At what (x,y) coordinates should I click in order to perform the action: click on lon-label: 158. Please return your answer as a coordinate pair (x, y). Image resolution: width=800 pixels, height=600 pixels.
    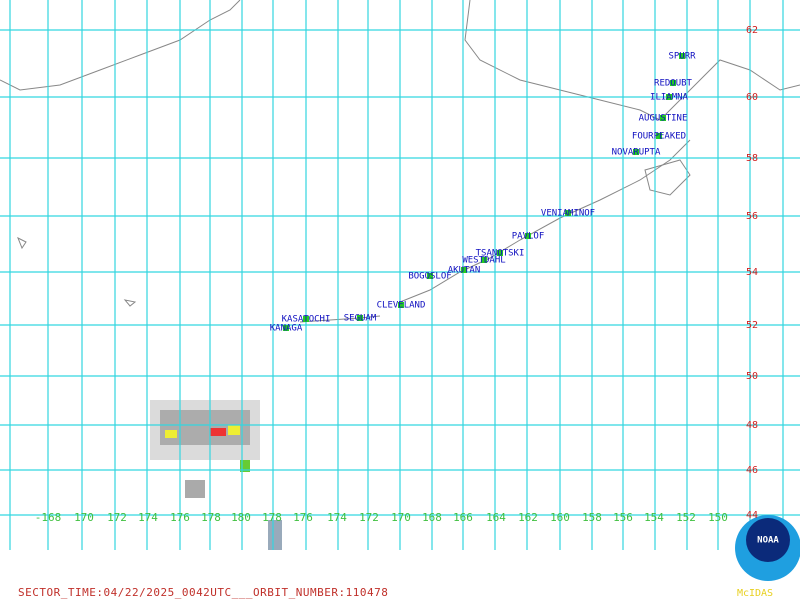
    Looking at the image, I should click on (592, 517).